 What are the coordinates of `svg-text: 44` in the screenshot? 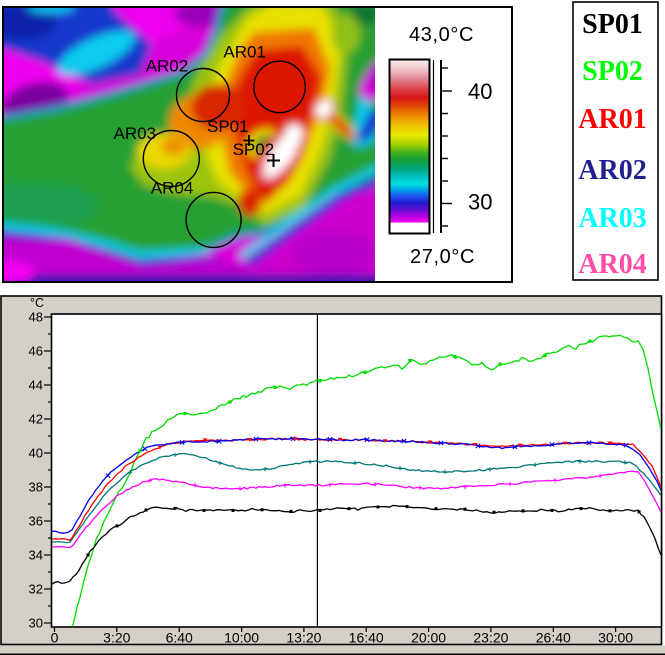 It's located at (36, 385).